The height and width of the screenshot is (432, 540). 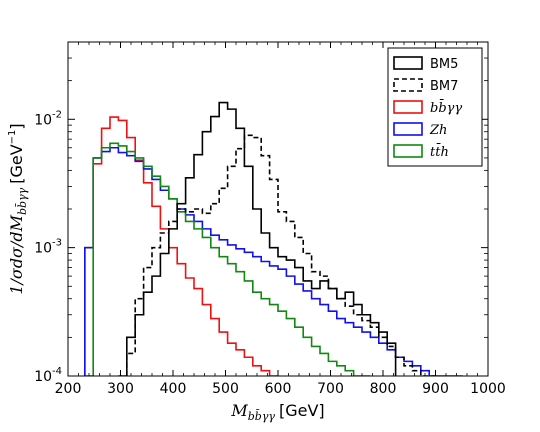 I want to click on x-tick-label: 900, so click(x=435, y=389).